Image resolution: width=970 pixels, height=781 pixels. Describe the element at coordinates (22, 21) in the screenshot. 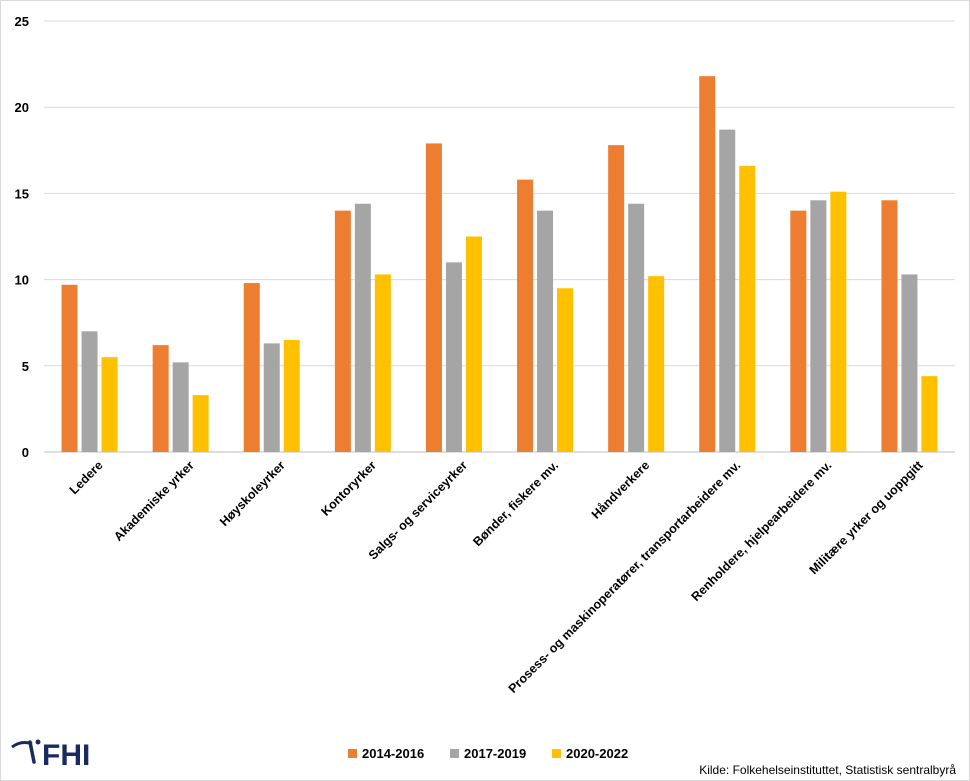

I see `y-tick-label: 25` at that location.